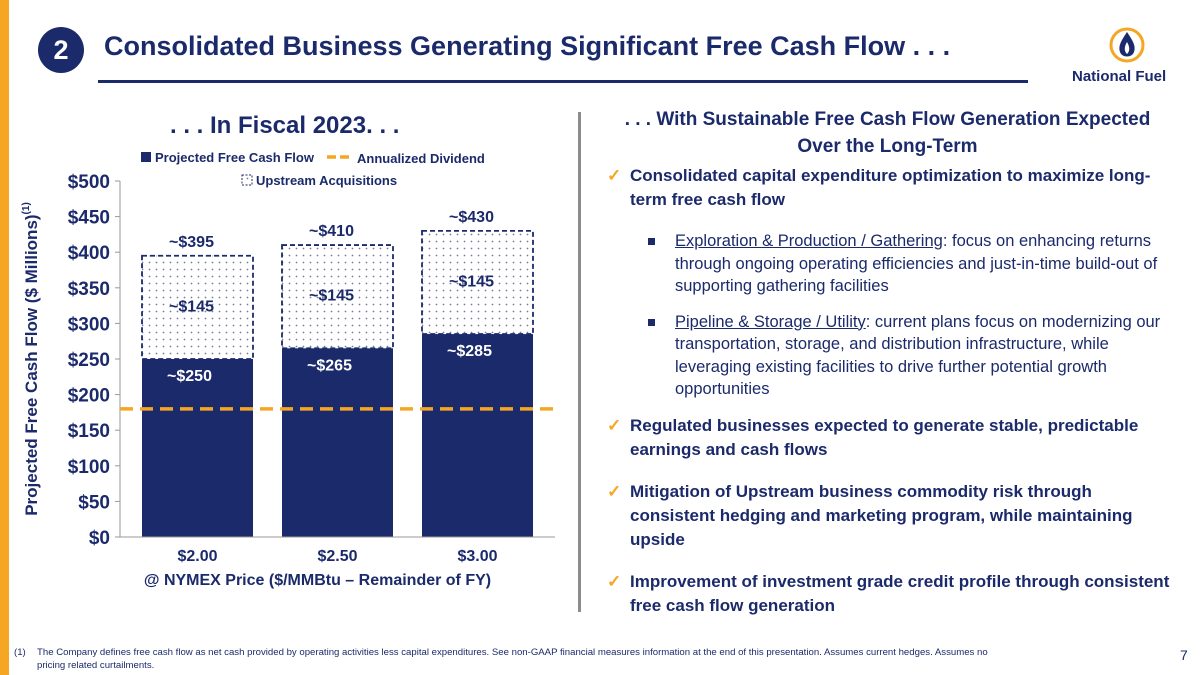 This screenshot has width=1200, height=675. I want to click on data-label-free-cash-flow: ~$250, so click(189, 376).